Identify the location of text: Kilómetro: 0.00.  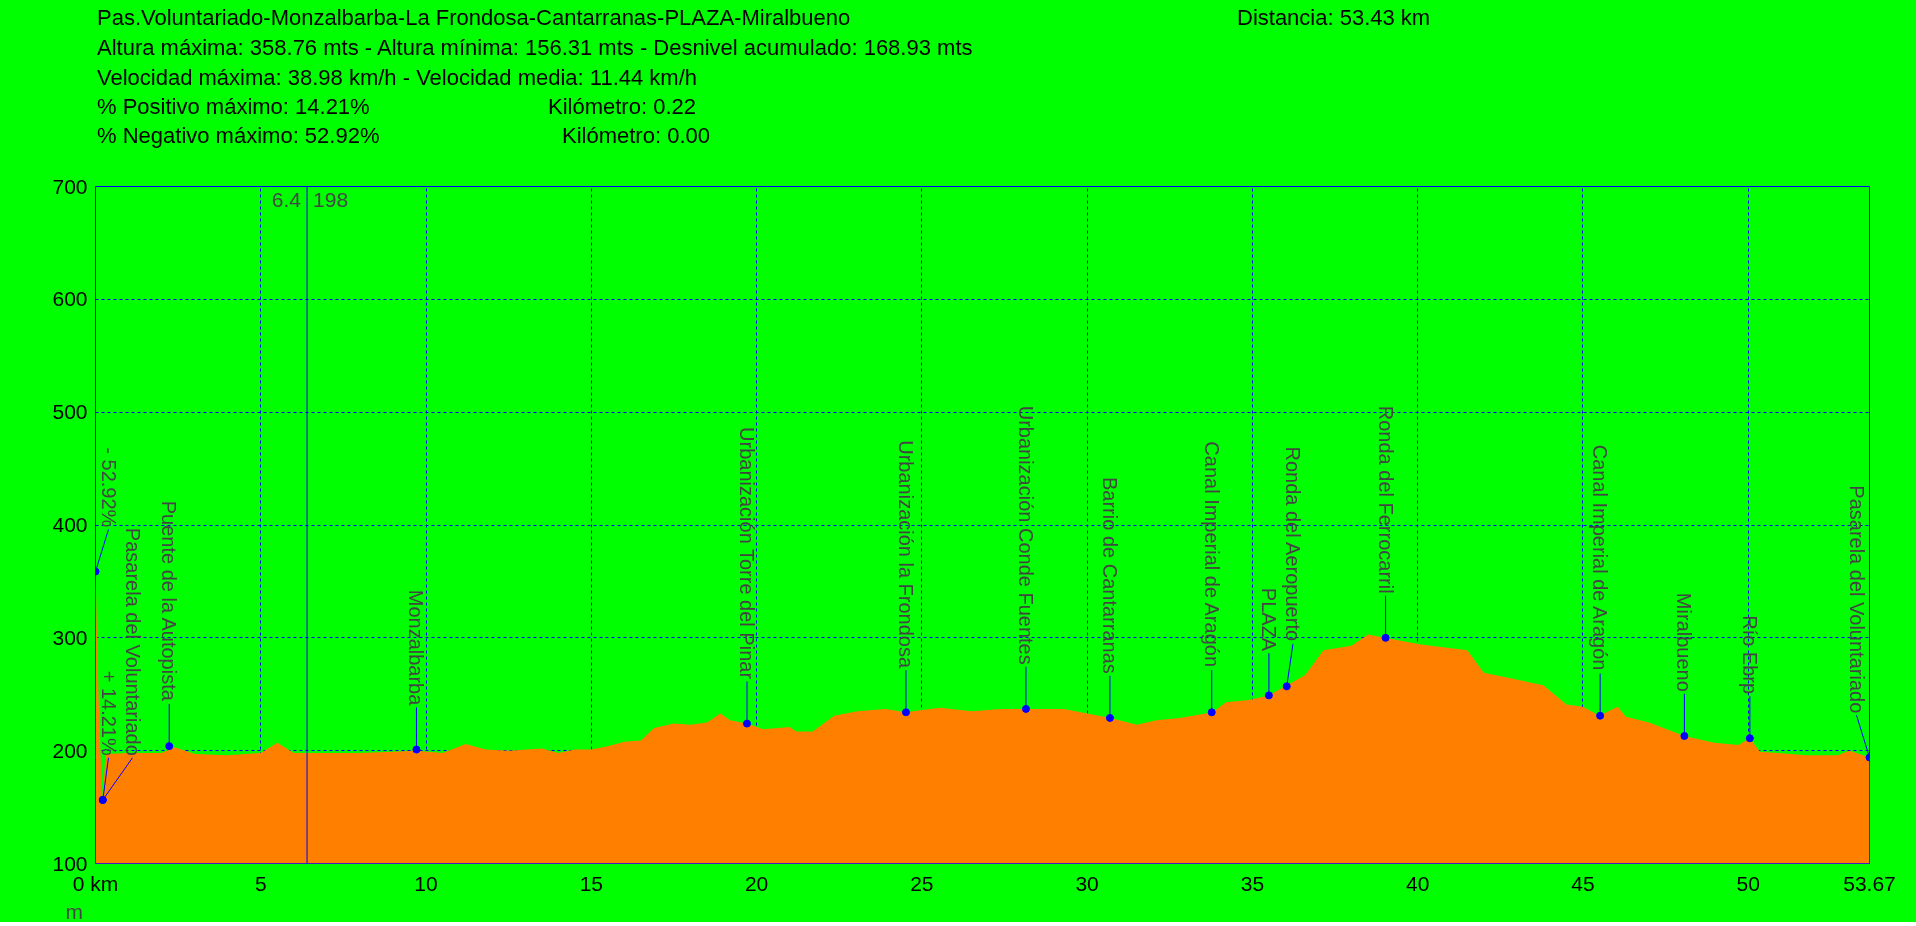
(636, 136).